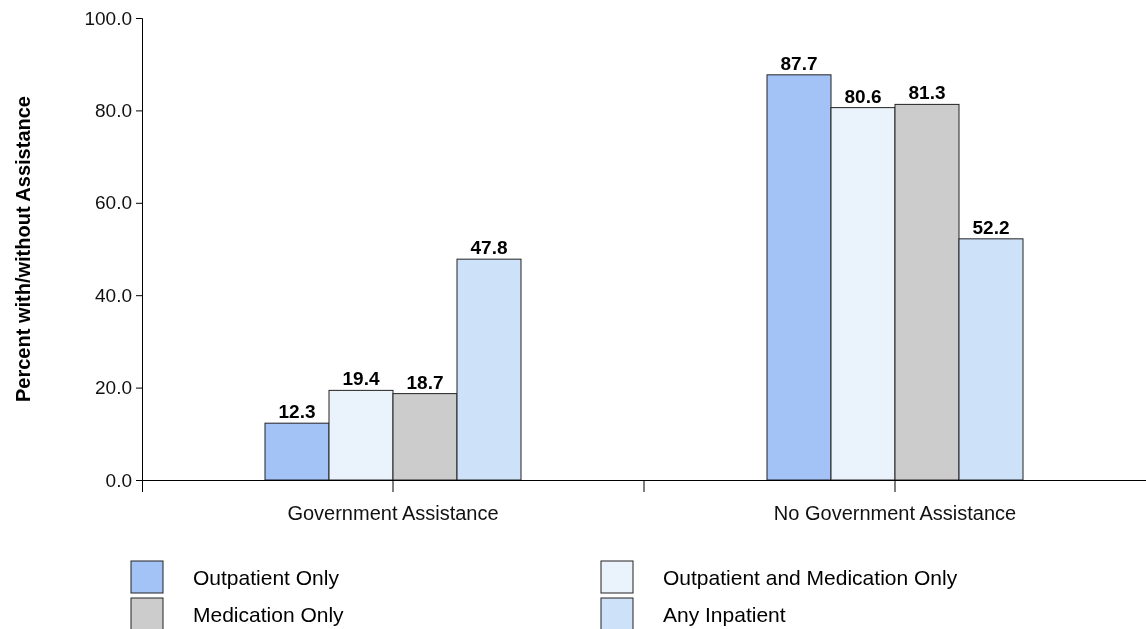 Image resolution: width=1146 pixels, height=629 pixels. Describe the element at coordinates (113, 295) in the screenshot. I see `y-tick-label: 40.0` at that location.